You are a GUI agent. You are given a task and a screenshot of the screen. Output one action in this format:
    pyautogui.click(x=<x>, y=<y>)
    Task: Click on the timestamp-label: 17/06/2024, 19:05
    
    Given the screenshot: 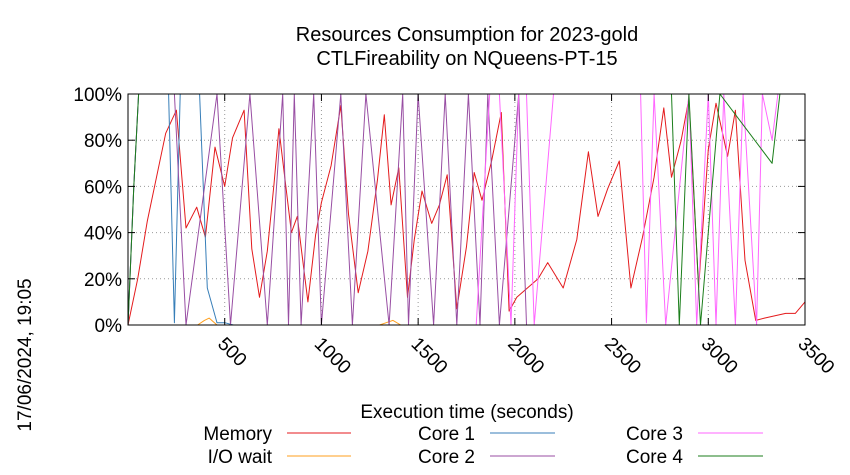 What is the action you would take?
    pyautogui.click(x=25, y=354)
    